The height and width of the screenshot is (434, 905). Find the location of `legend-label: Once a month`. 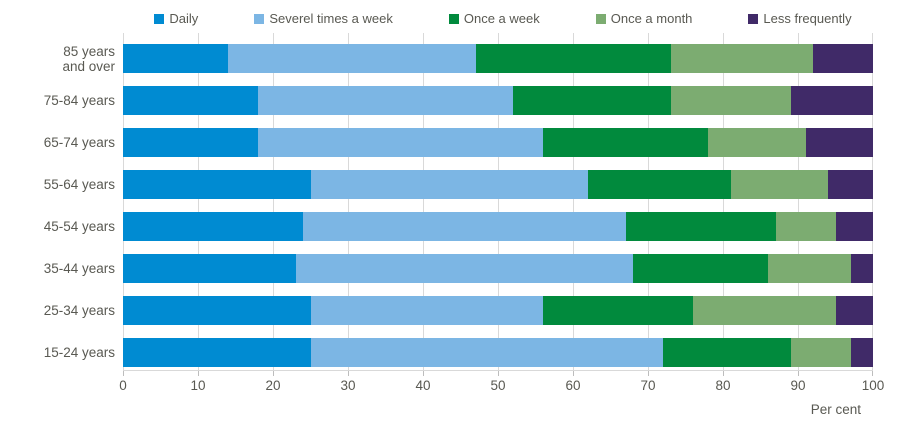

legend-label: Once a month is located at coordinates (651, 18).